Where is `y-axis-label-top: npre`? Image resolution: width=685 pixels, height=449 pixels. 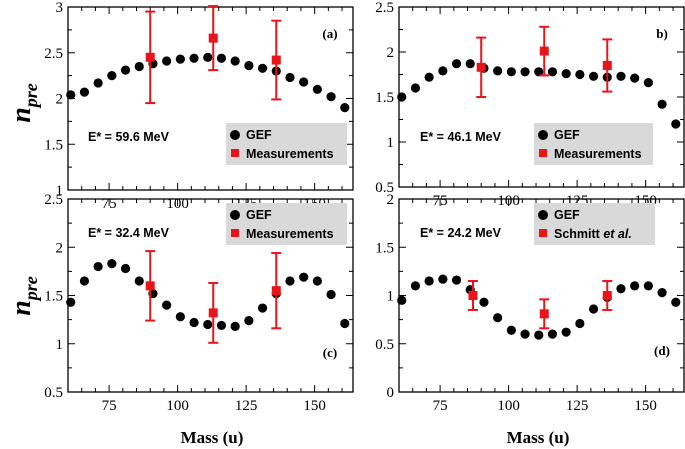 y-axis-label-top: npre is located at coordinates (23, 103).